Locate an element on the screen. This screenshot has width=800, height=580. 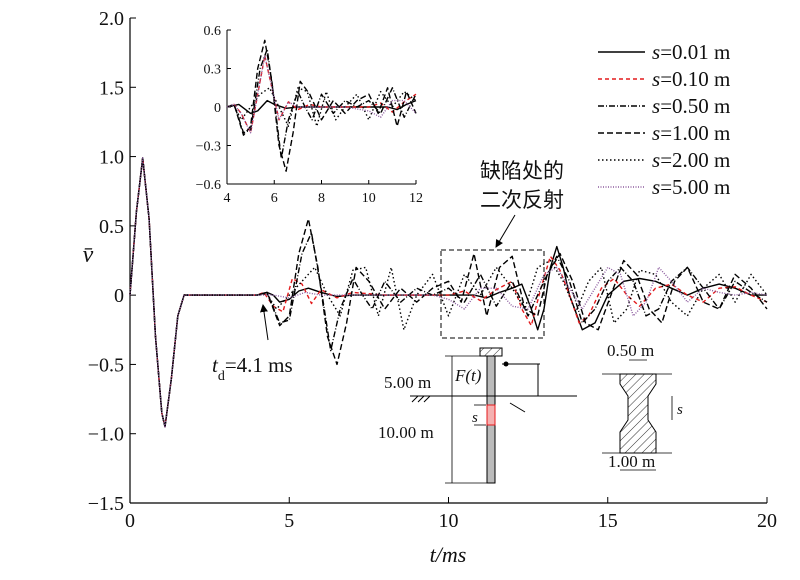
inset-series is located at coordinates (321, 105).